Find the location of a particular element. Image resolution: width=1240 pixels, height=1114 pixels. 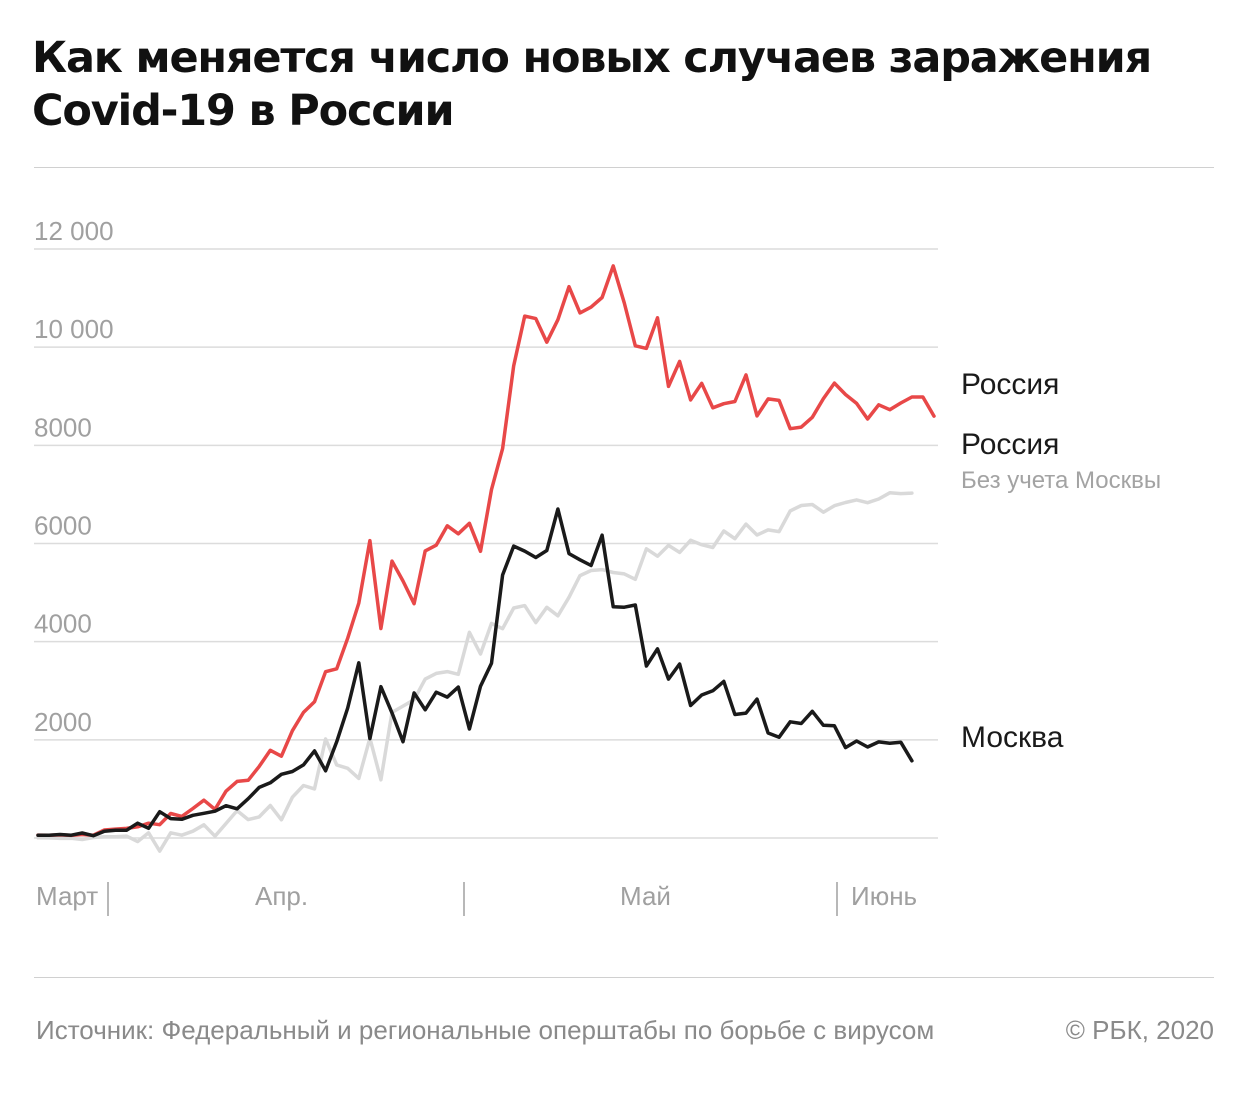

y-tick-label: 8000 is located at coordinates (63, 427).